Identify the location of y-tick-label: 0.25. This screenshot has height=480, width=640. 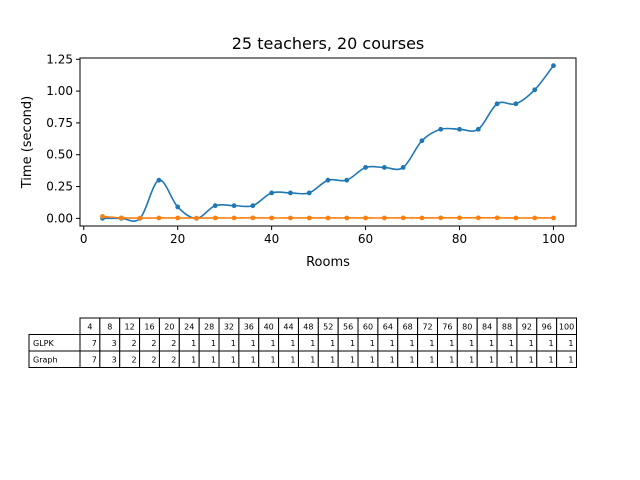
(59, 187).